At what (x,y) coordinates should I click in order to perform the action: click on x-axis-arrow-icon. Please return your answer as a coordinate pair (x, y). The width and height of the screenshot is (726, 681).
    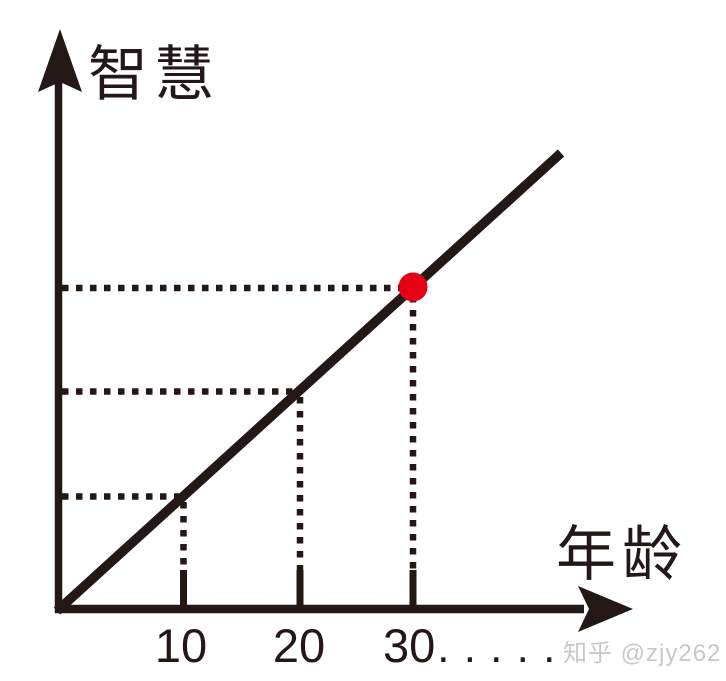
    Looking at the image, I should click on (605, 609).